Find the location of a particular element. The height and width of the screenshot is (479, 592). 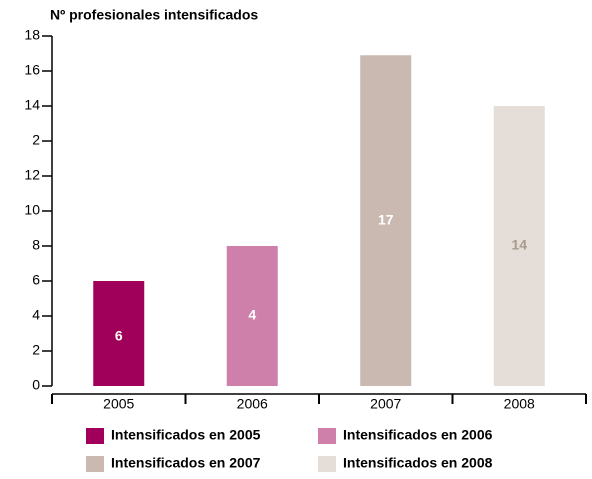

legend-label: Intensificados en 2008 is located at coordinates (418, 463).